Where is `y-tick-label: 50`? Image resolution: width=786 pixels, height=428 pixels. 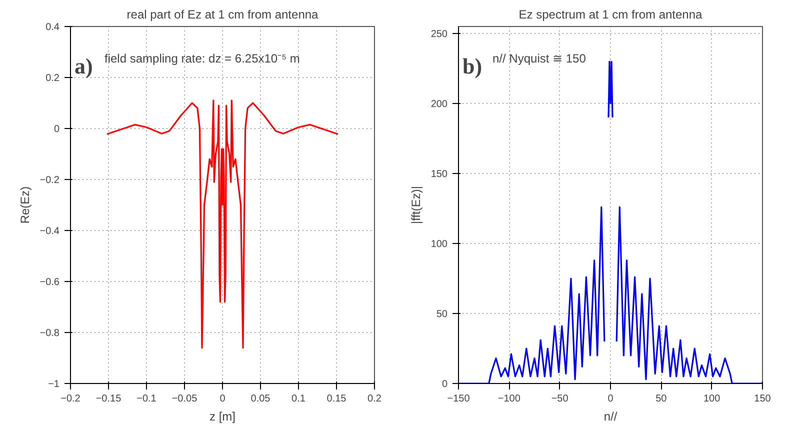
y-tick-label: 50 is located at coordinates (442, 314).